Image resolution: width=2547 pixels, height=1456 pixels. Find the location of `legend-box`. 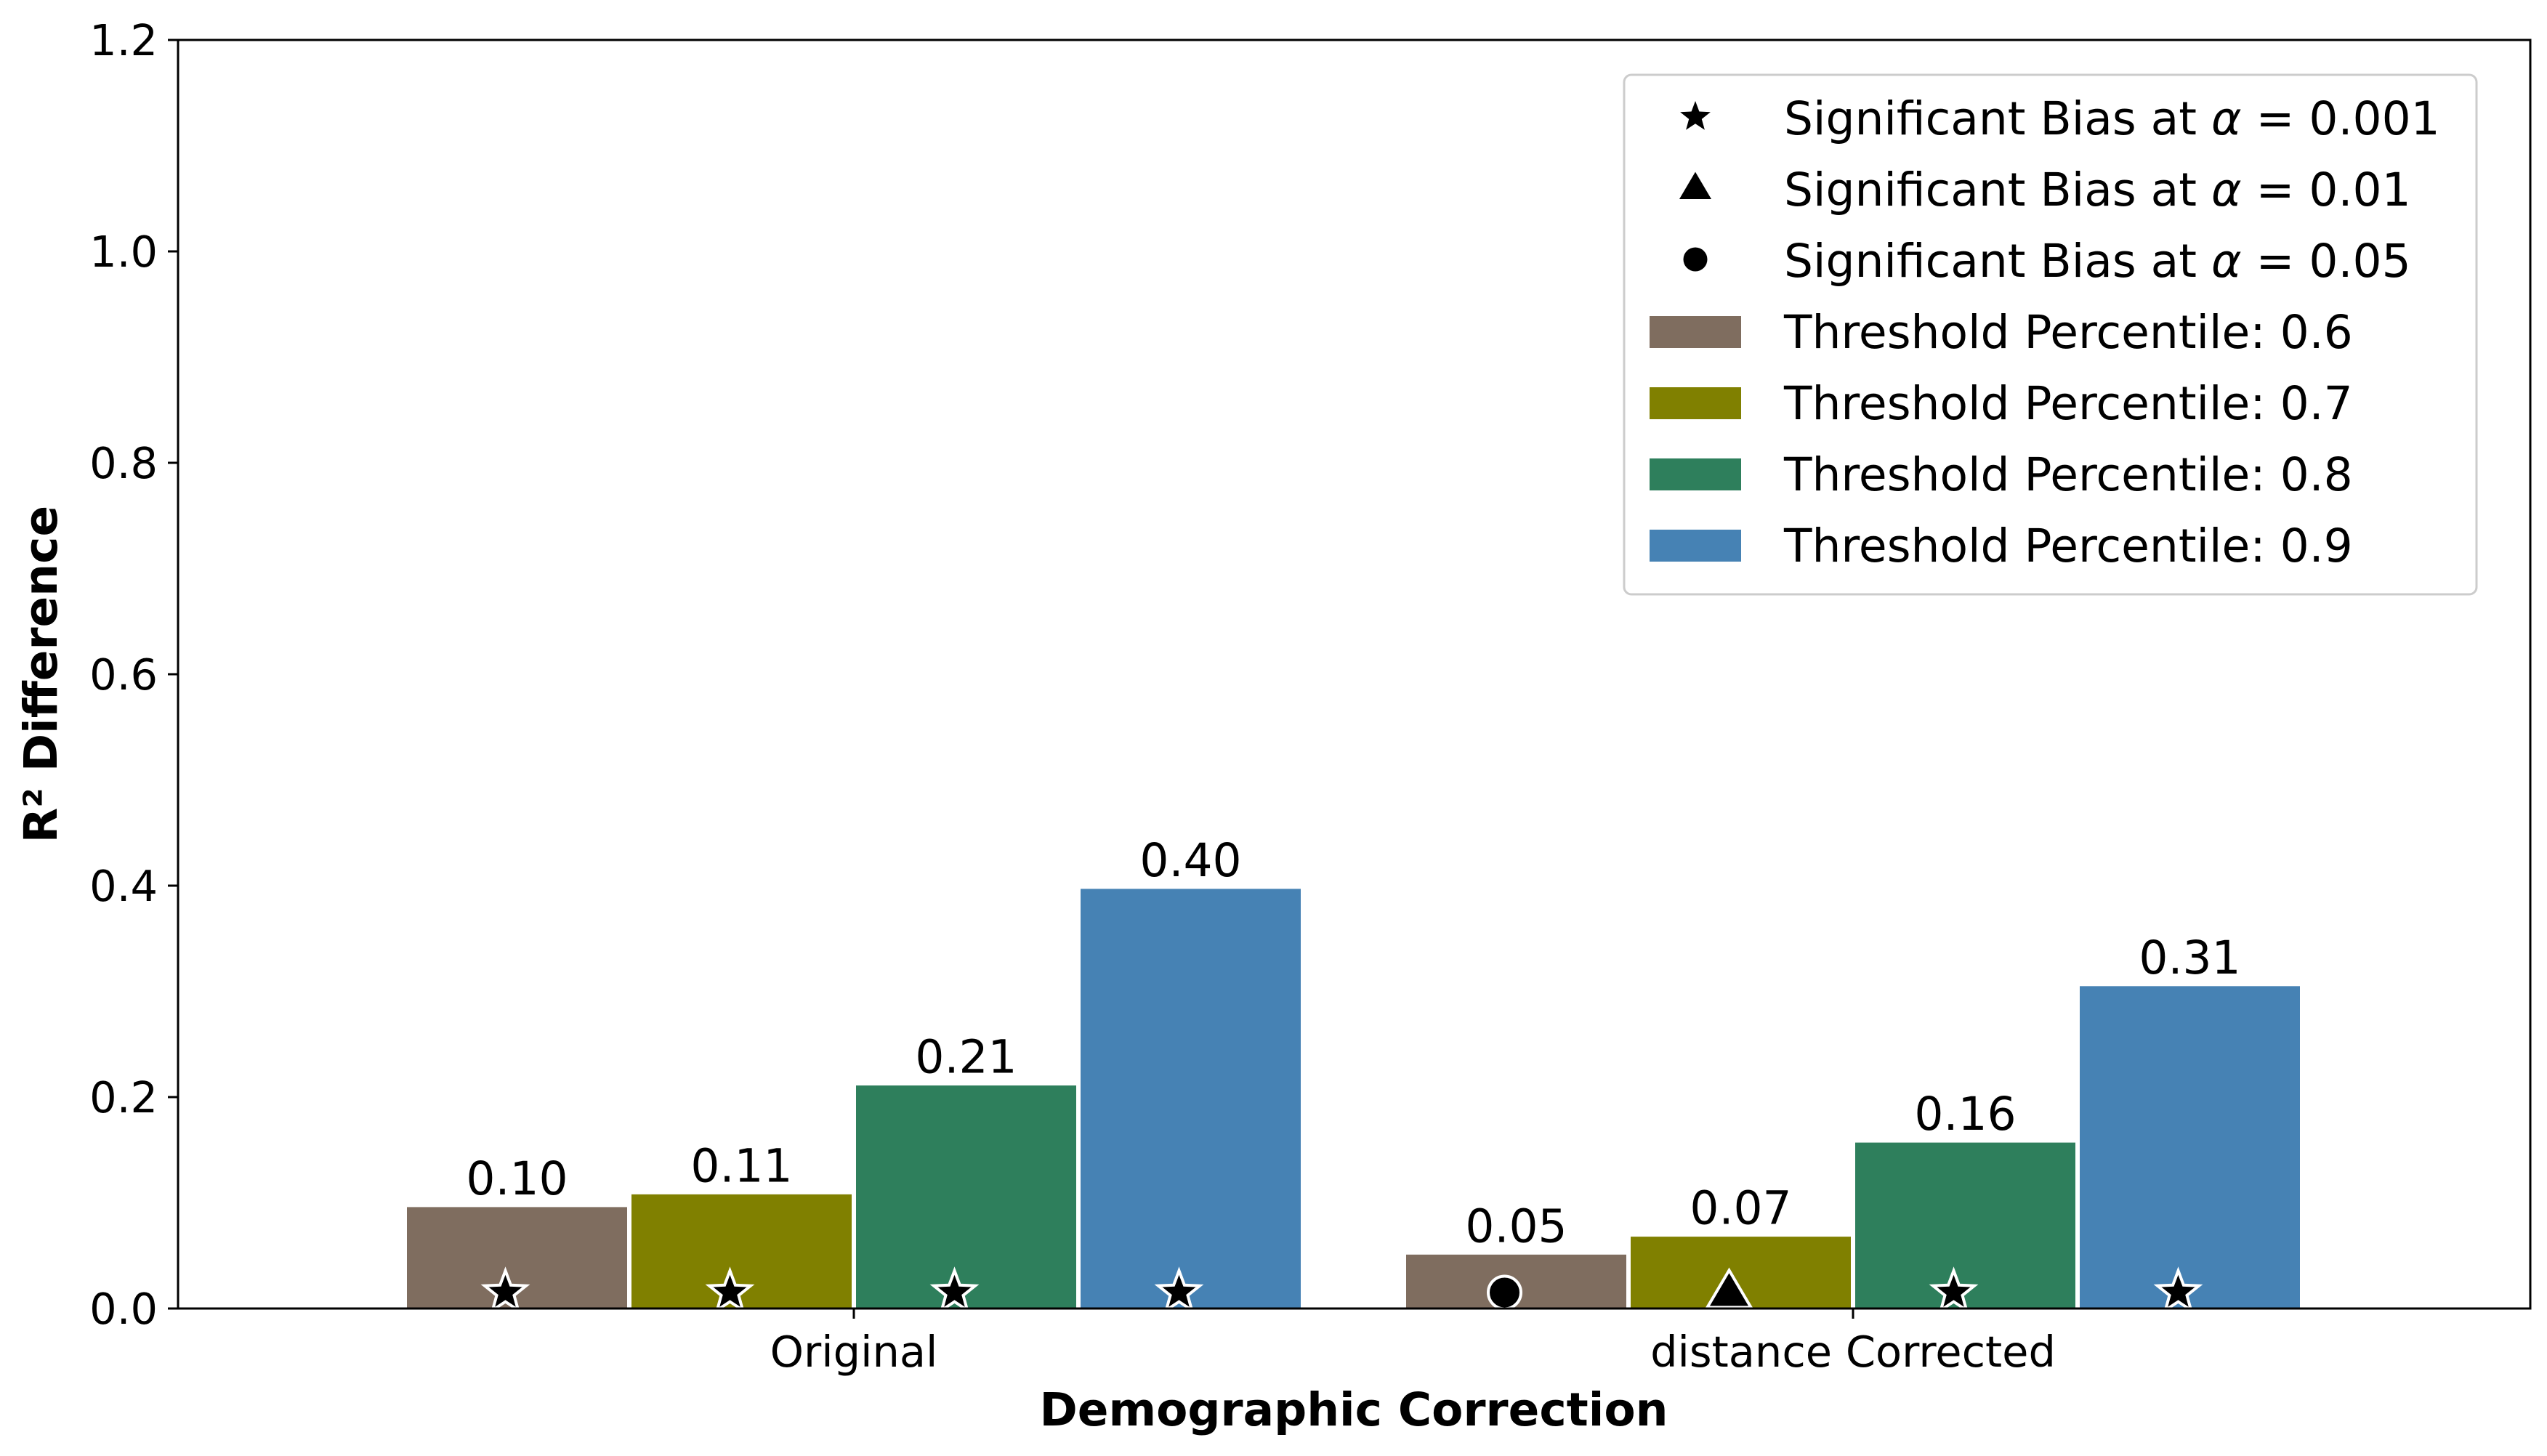

legend-box is located at coordinates (2050, 334).